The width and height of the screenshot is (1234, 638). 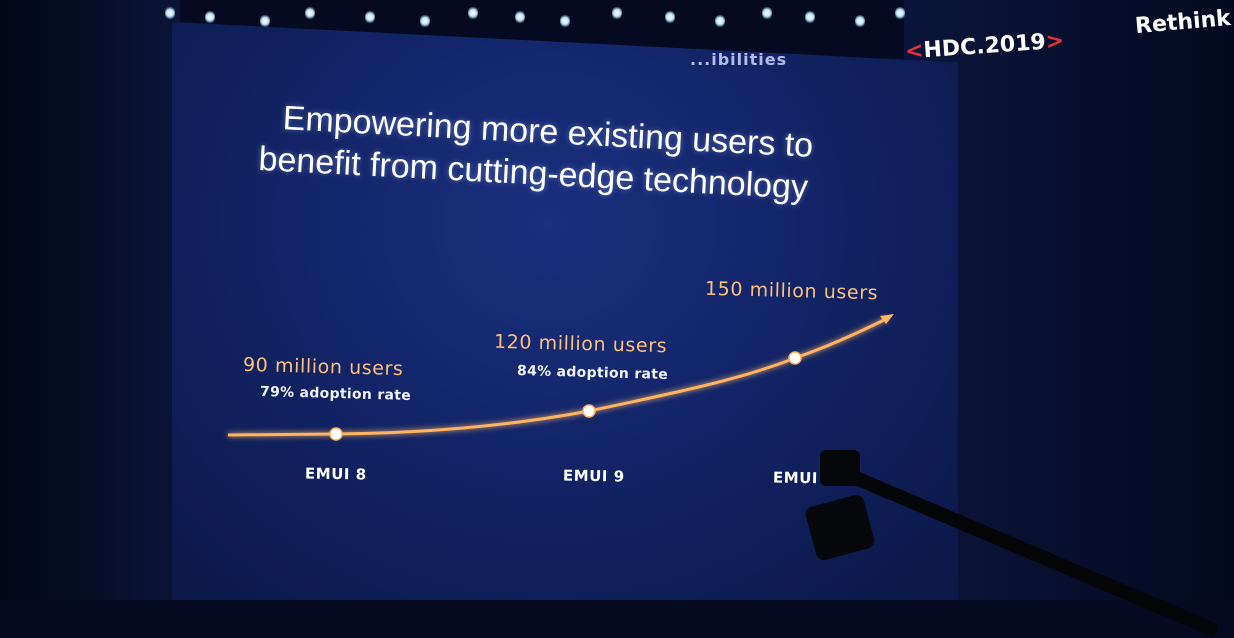 I want to click on data-label: 90 million users, so click(x=323, y=367).